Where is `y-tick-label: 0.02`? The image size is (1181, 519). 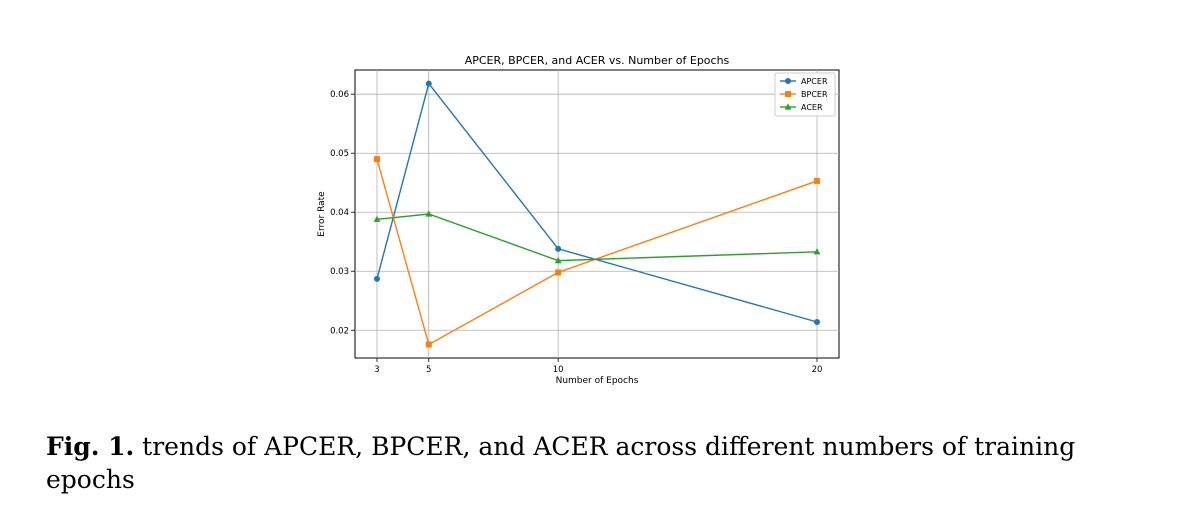
y-tick-label: 0.02 is located at coordinates (339, 331).